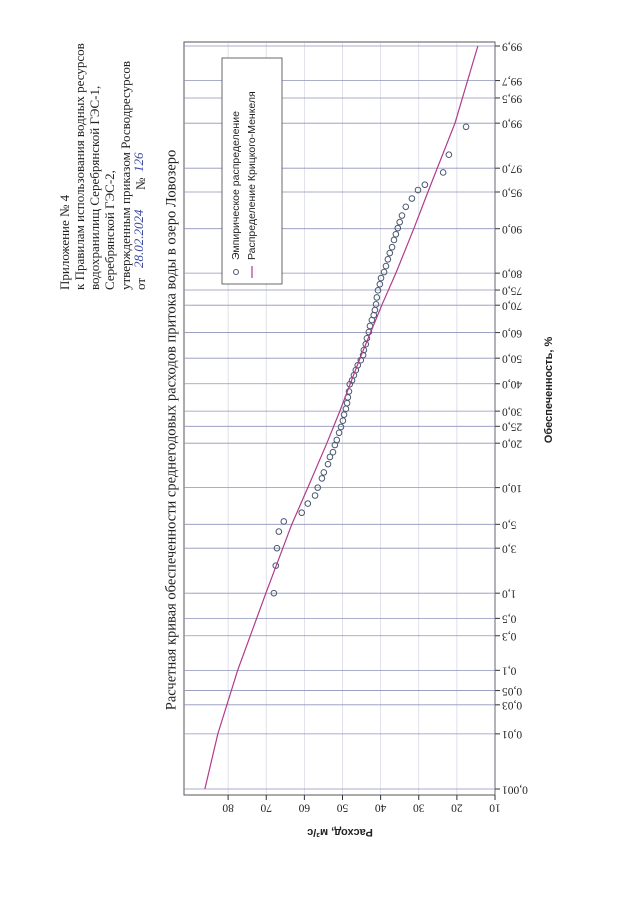 The height and width of the screenshot is (918, 640). What do you see at coordinates (236, 185) in the screenshot?
I see `legend-label: Эмпирическое распределение` at bounding box center [236, 185].